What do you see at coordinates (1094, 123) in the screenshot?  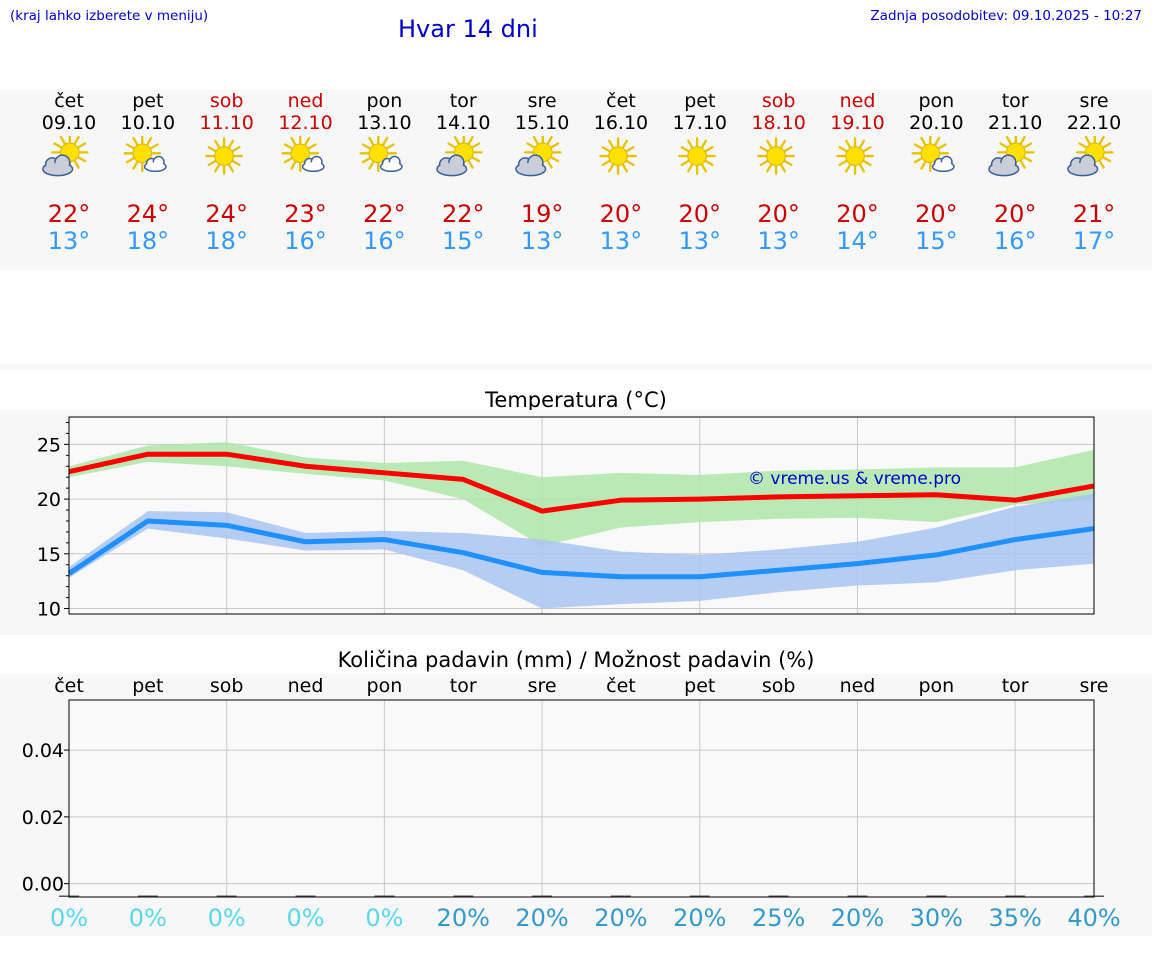 I see `day-date: 22.10` at bounding box center [1094, 123].